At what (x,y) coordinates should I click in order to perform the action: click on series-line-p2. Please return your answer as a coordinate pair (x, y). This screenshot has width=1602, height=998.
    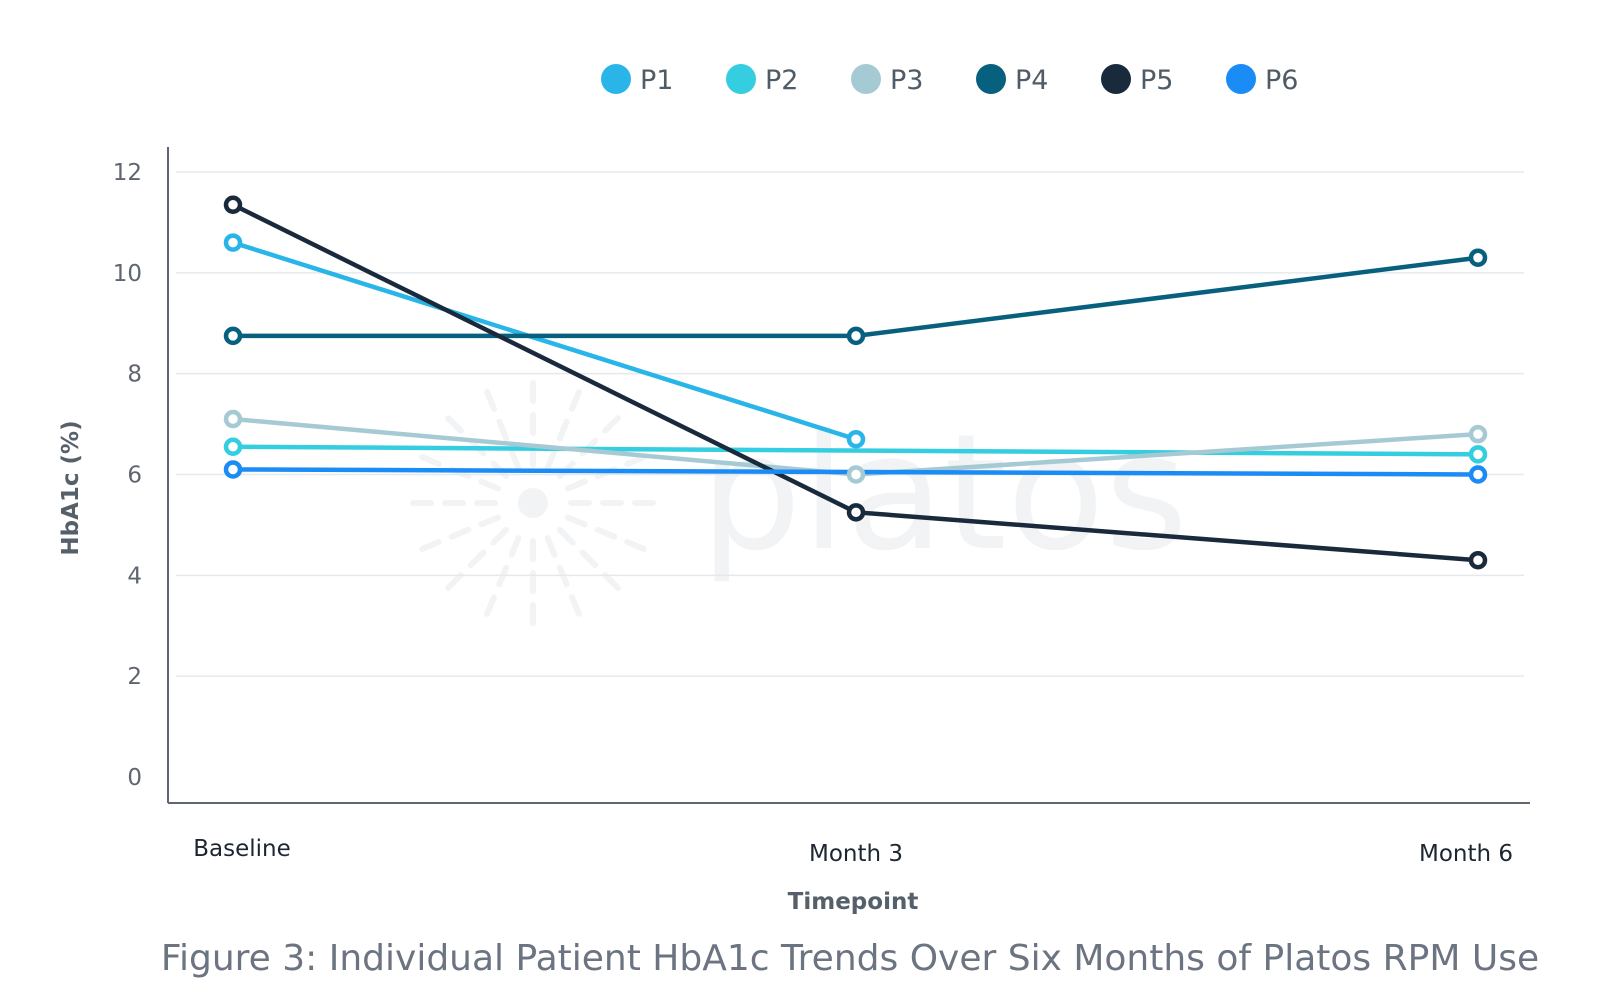
    Looking at the image, I should click on (855, 450).